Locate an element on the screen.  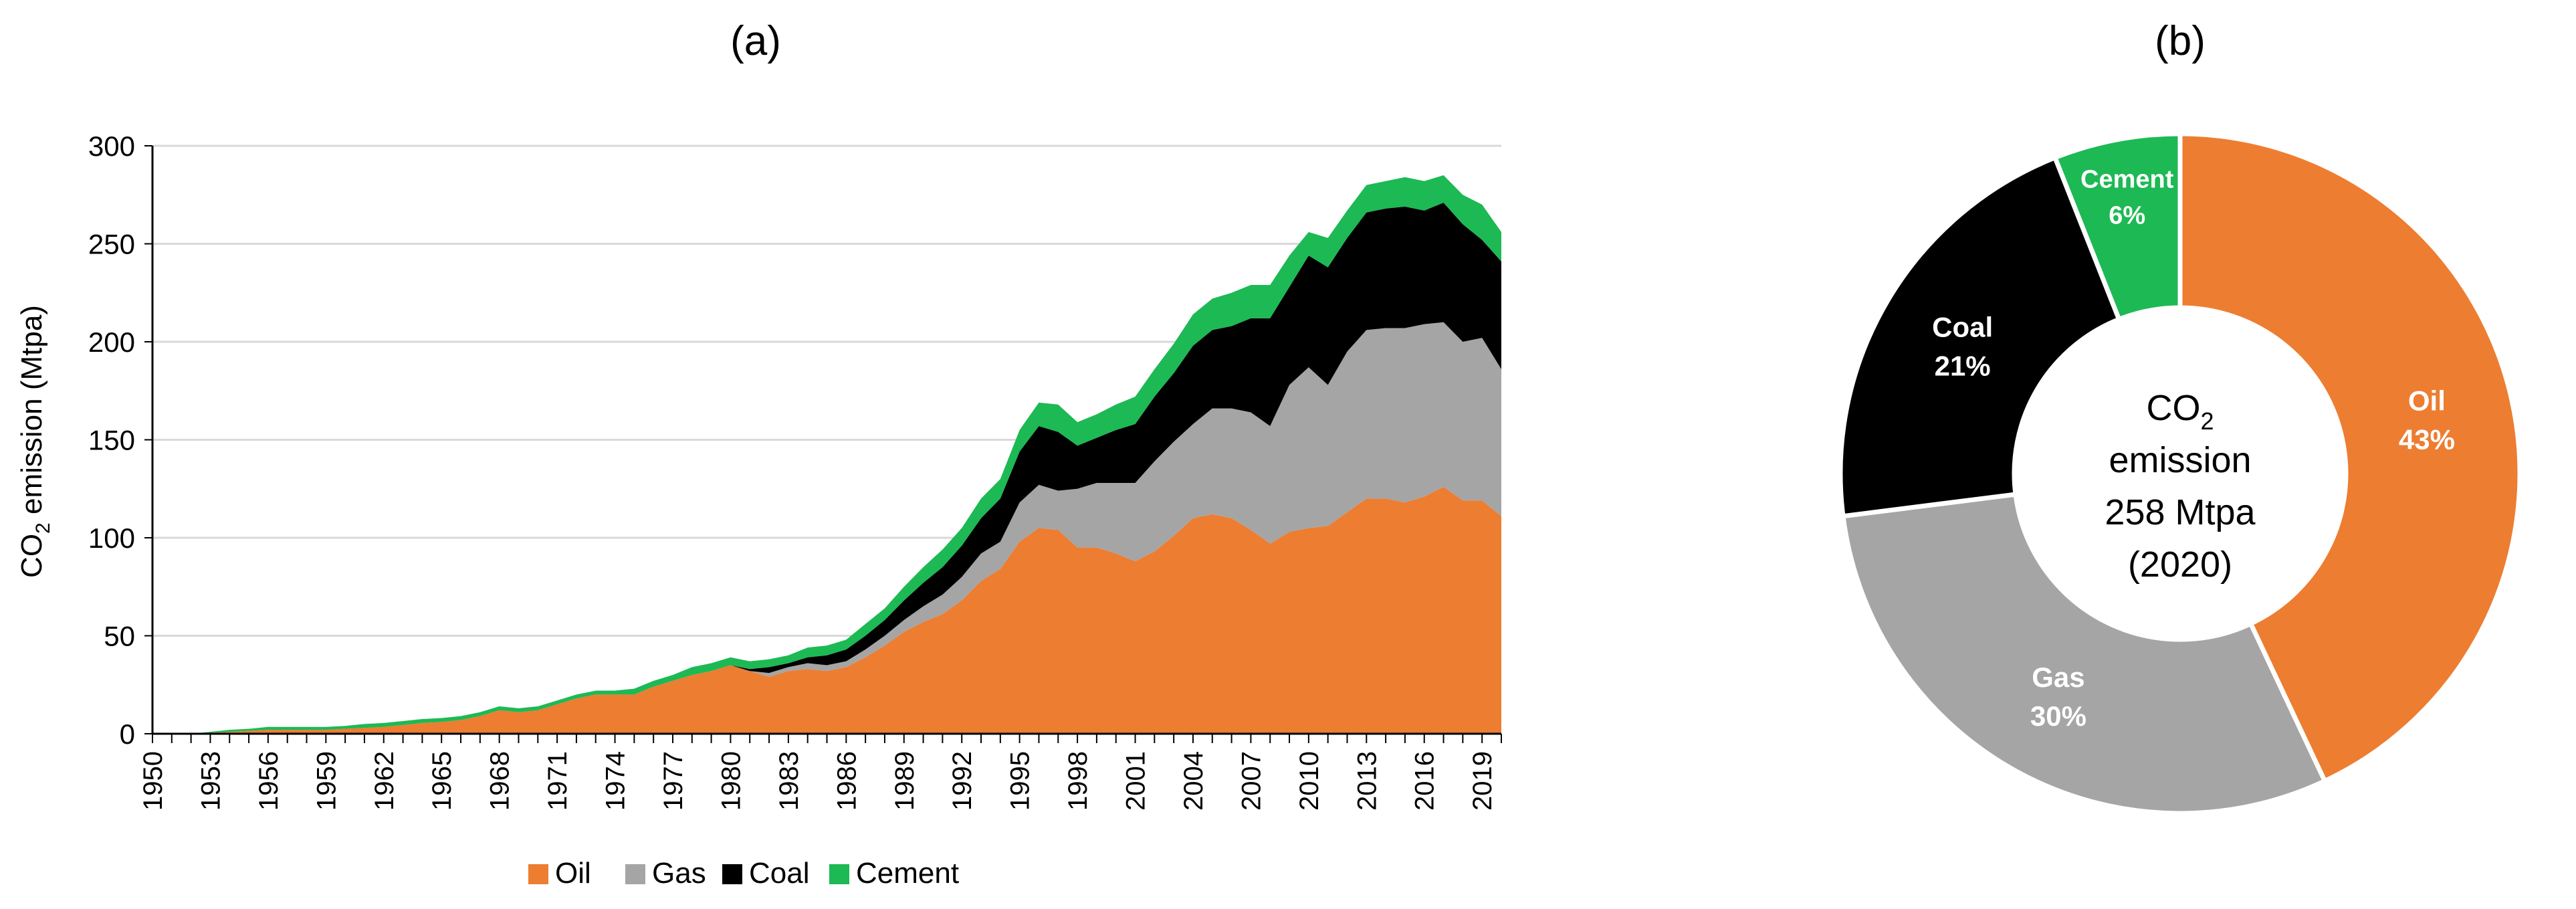
y-label-co: CO is located at coordinates (31, 556).